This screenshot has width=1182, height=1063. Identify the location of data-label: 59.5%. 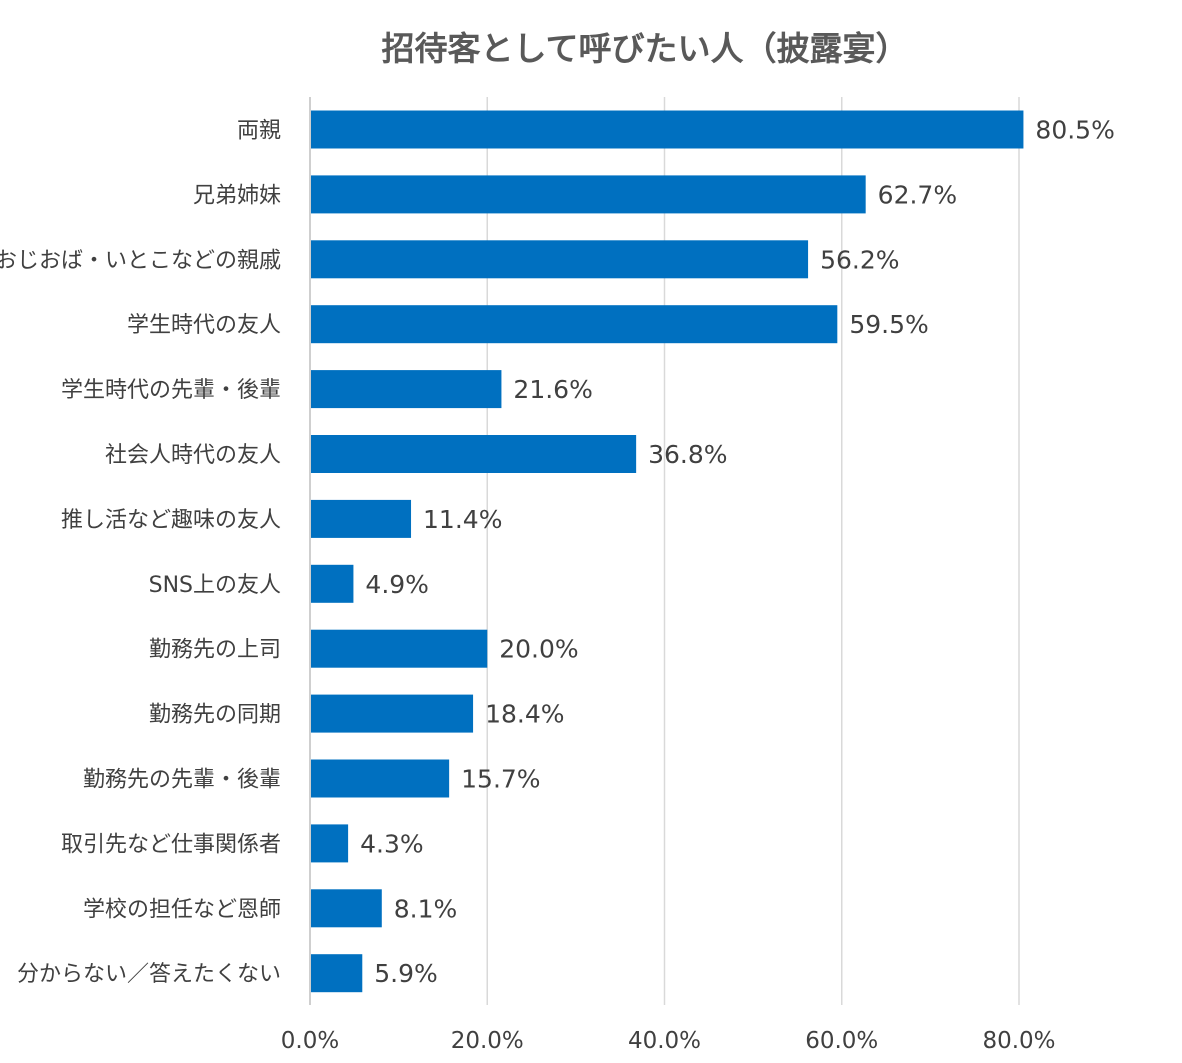
(888, 324).